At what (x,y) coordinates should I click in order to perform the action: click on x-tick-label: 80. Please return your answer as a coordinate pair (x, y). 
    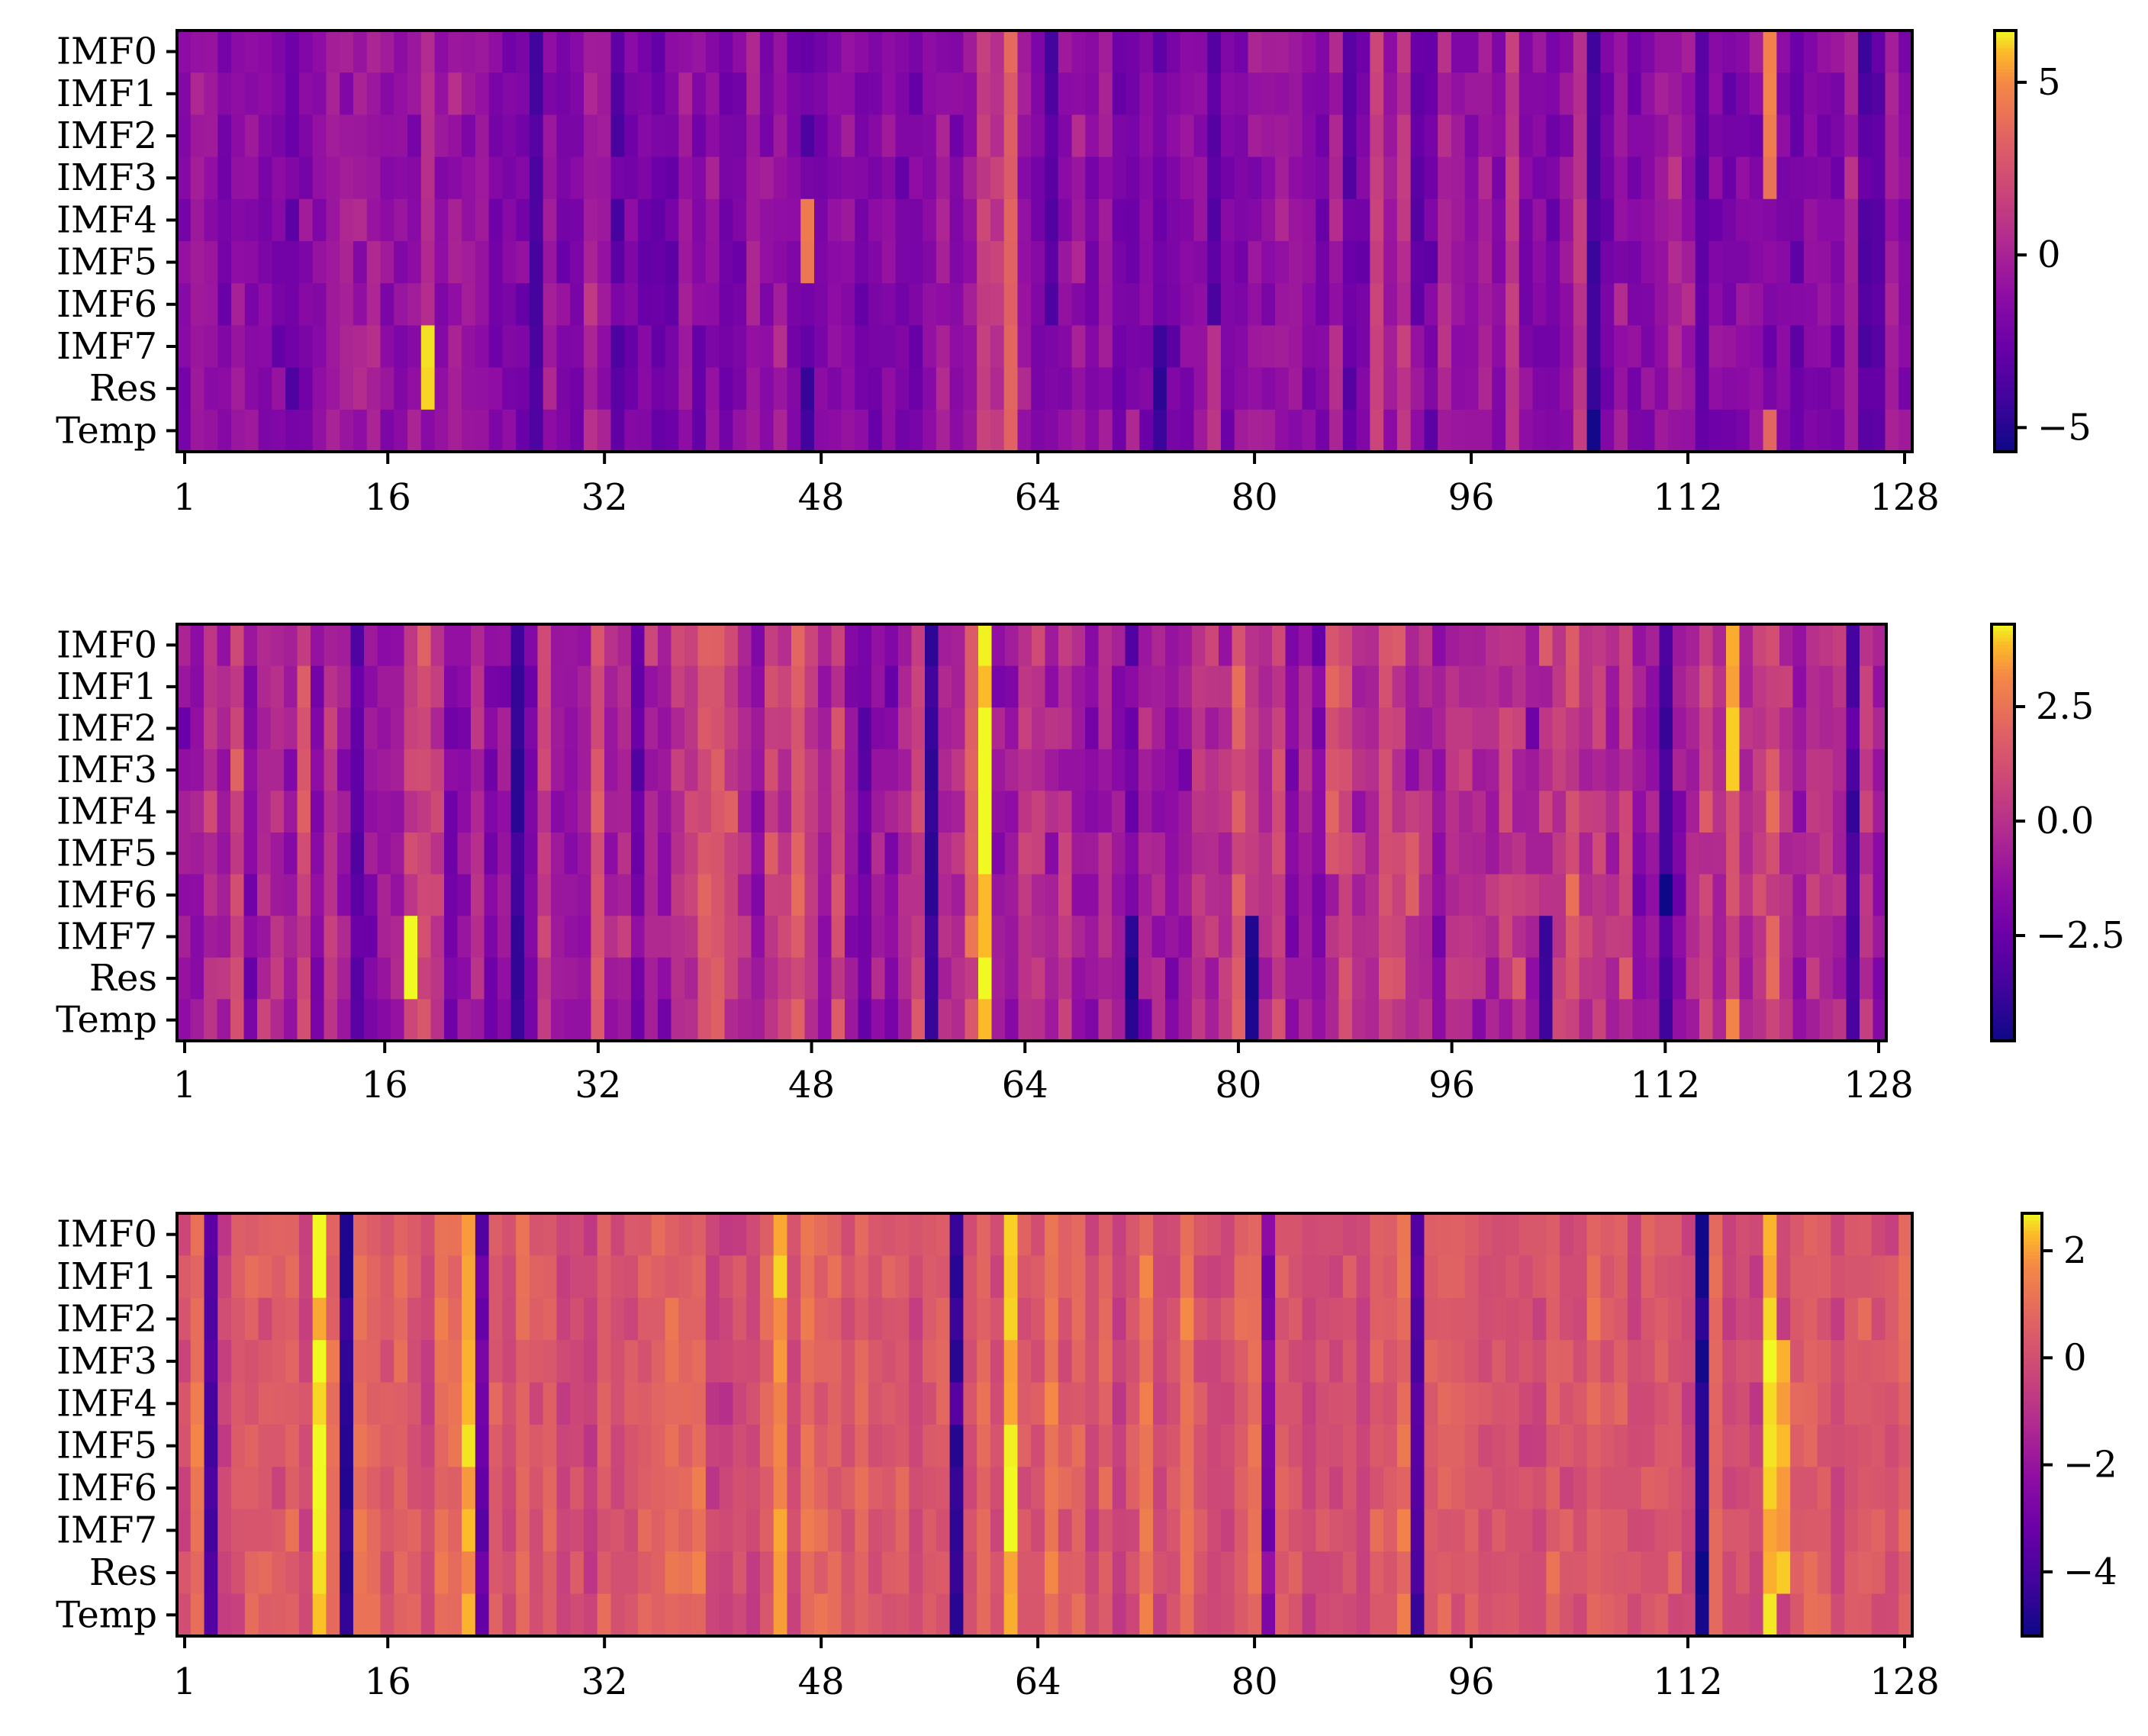
    Looking at the image, I should click on (1255, 1681).